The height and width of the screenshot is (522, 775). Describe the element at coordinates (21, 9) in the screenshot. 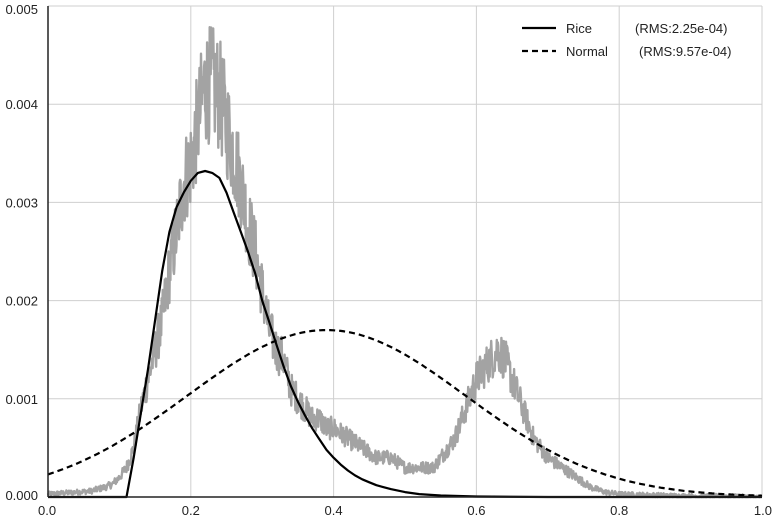

I see `y-tick-label: 0.005` at that location.